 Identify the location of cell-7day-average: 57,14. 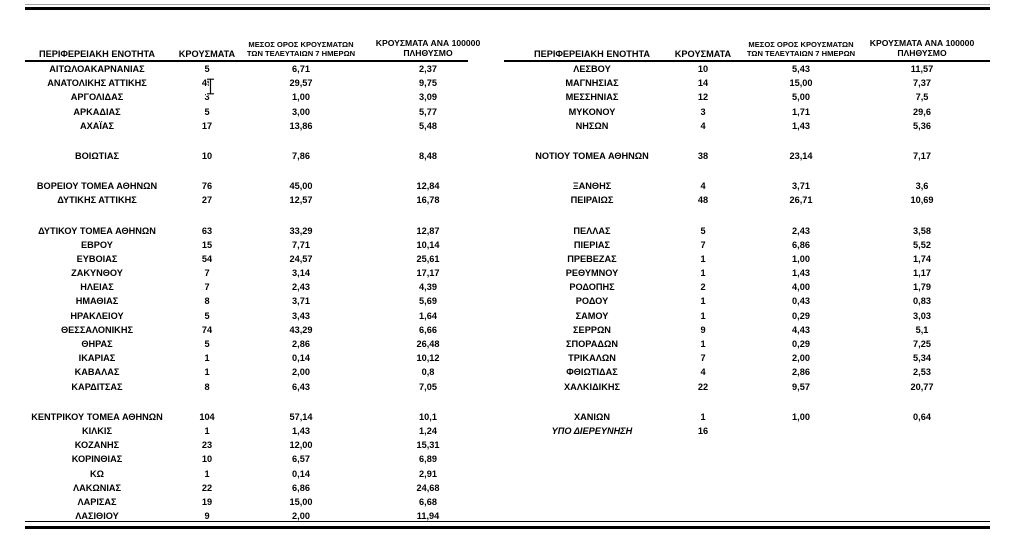
(301, 416).